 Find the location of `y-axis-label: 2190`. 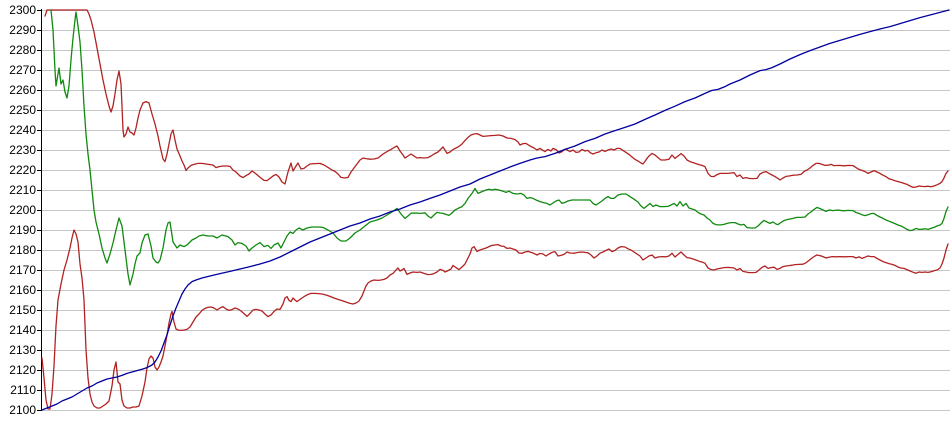

y-axis-label: 2190 is located at coordinates (22, 230).